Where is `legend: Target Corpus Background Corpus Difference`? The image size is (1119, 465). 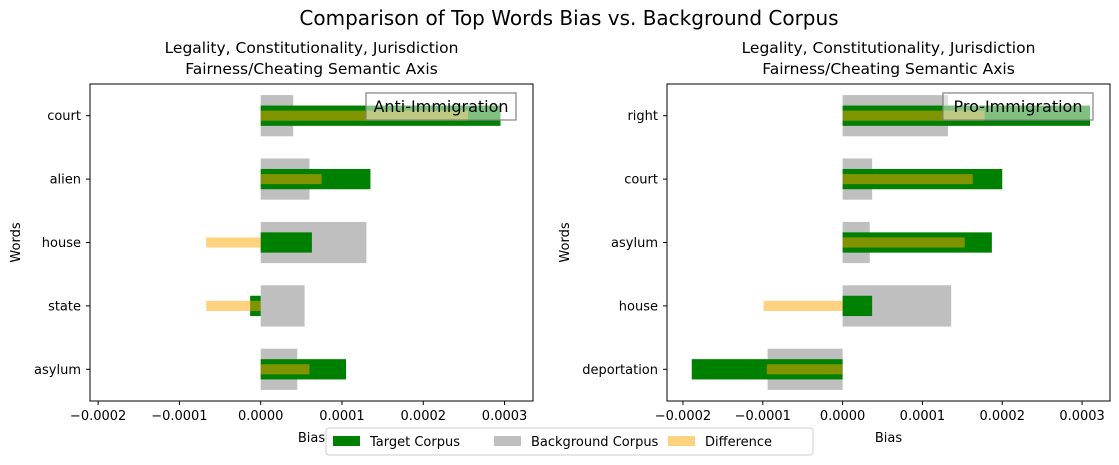
legend: Target Corpus Background Corpus Difference is located at coordinates (569, 441).